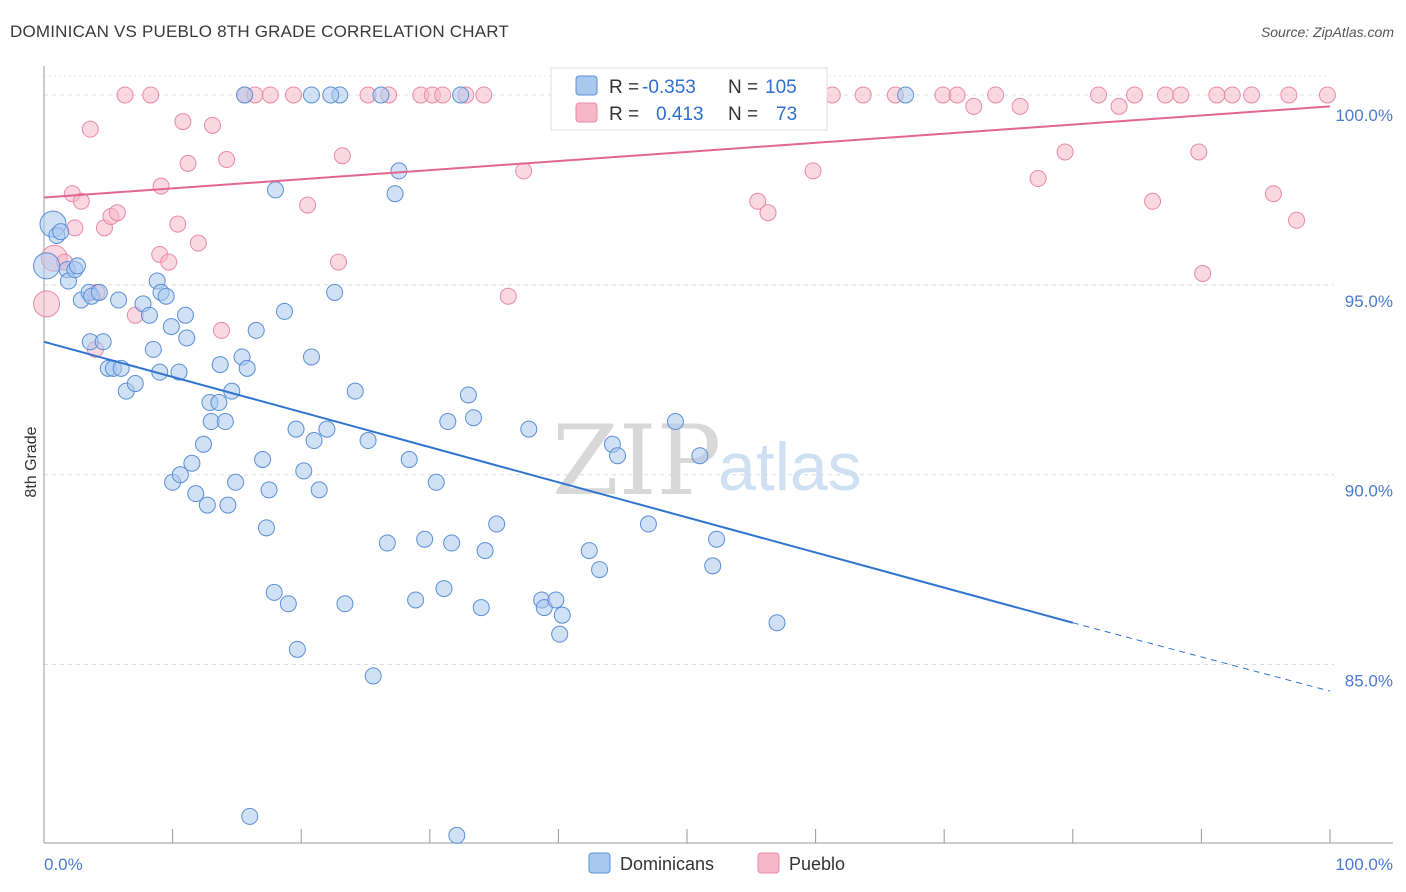 The image size is (1406, 892). Describe the element at coordinates (624, 114) in the screenshot. I see `legend-r-label-2: R =` at that location.